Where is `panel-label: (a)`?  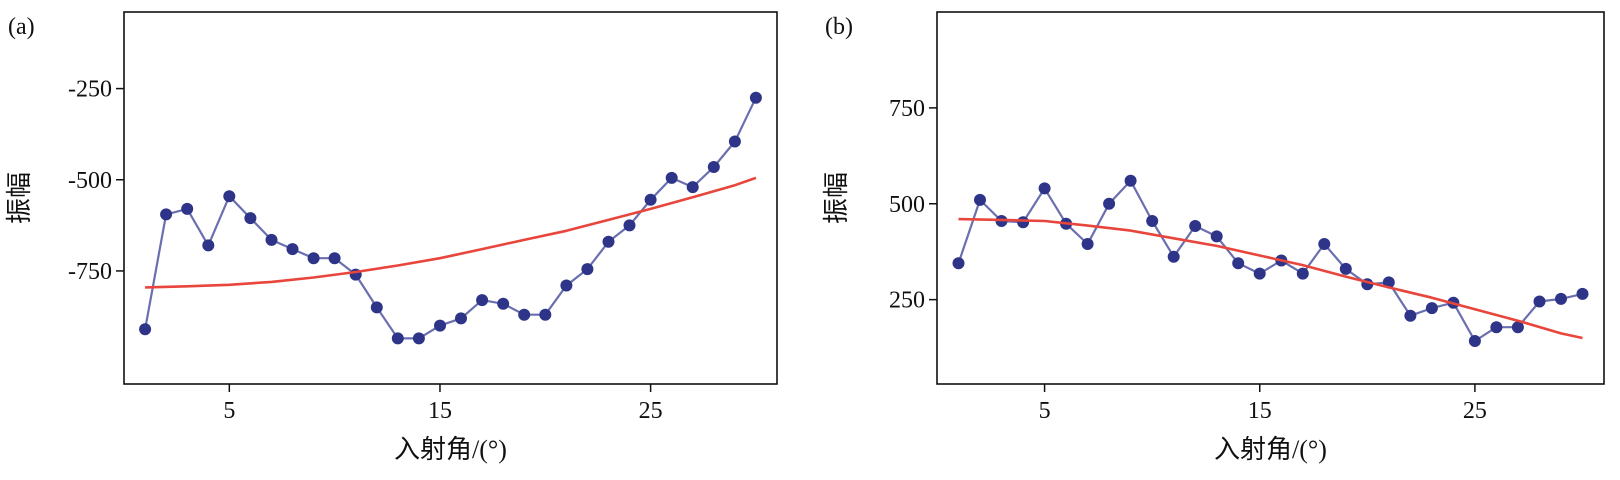 panel-label: (a) is located at coordinates (21, 27).